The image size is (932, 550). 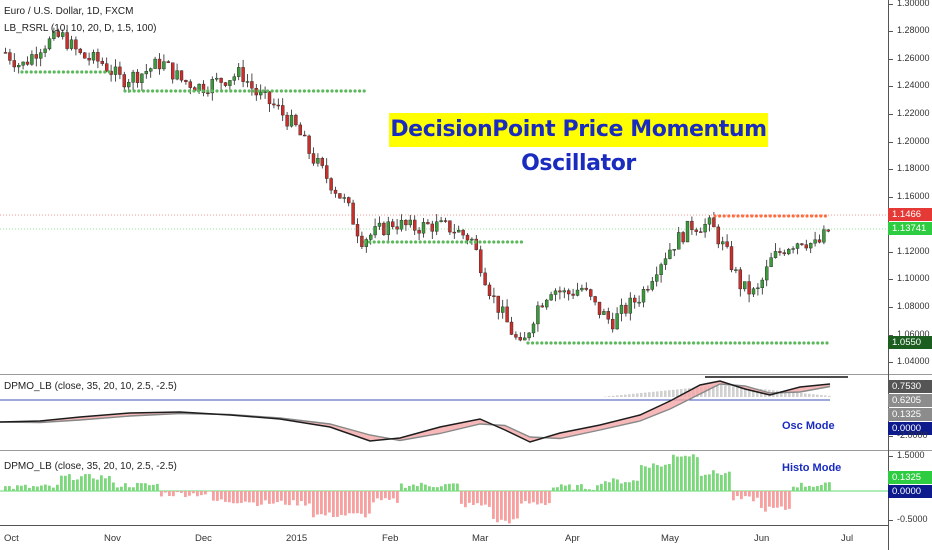 What do you see at coordinates (90, 466) in the screenshot?
I see `histo-header: DPMO_LB (close, 35, 20, 10, 2.5, -2.5)` at bounding box center [90, 466].